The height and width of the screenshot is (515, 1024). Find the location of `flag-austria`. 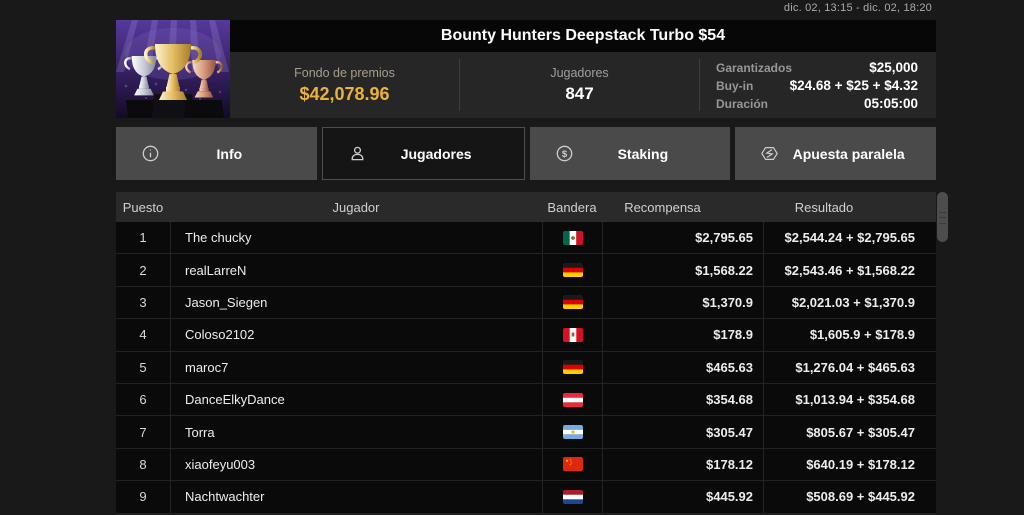

flag-austria is located at coordinates (572, 399).